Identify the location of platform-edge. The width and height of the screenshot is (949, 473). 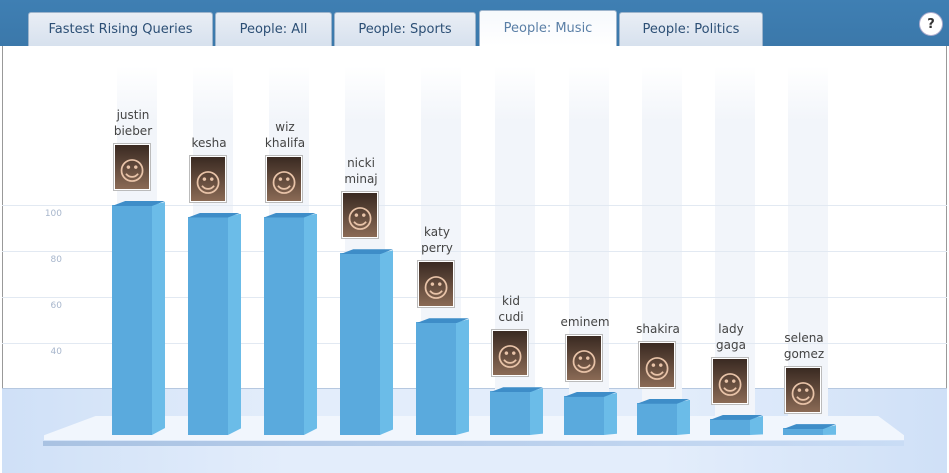
(473, 443).